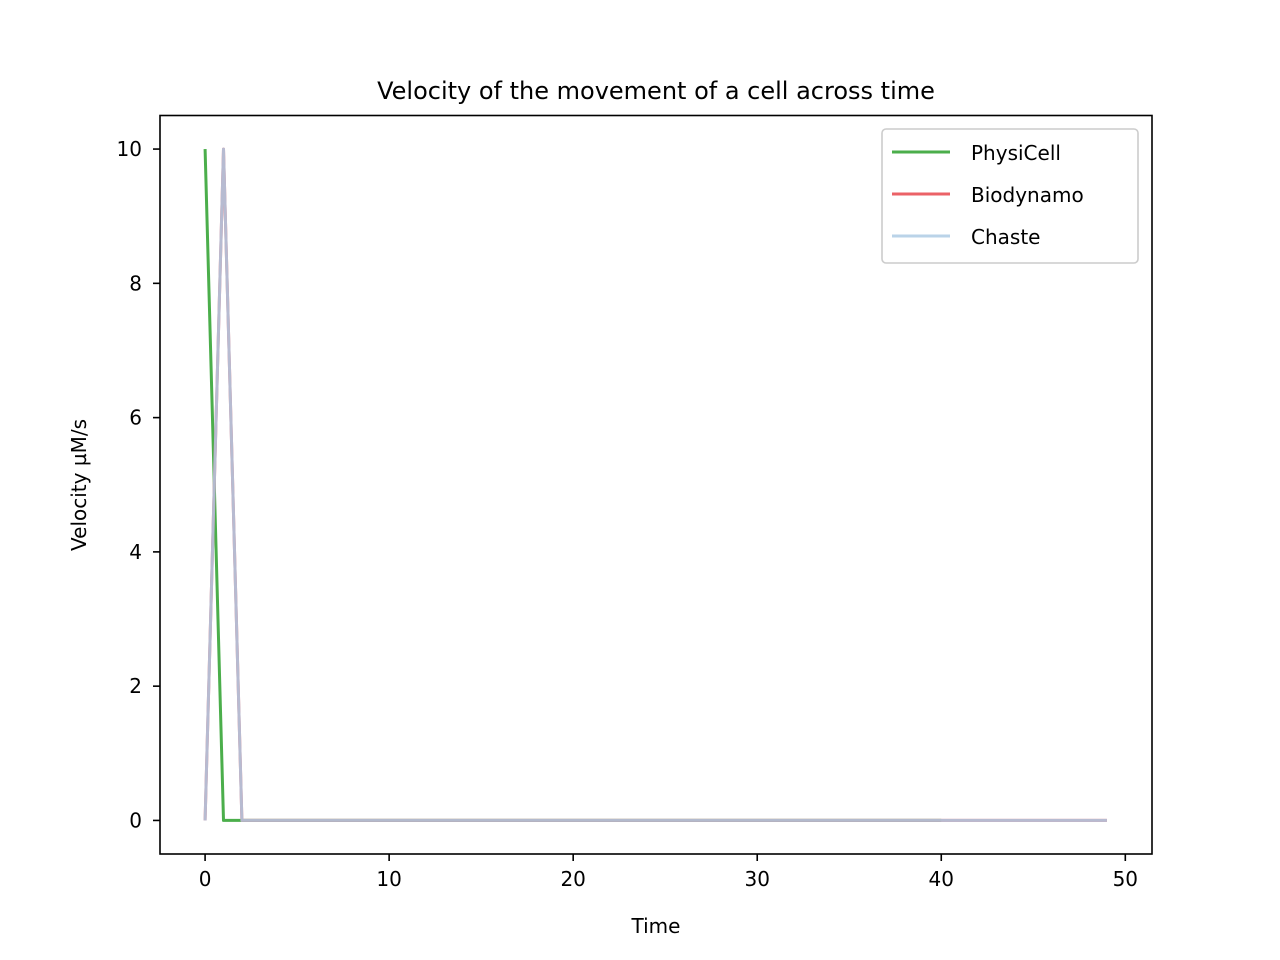 The width and height of the screenshot is (1280, 960). I want to click on x-tick-label: 0, so click(205, 879).